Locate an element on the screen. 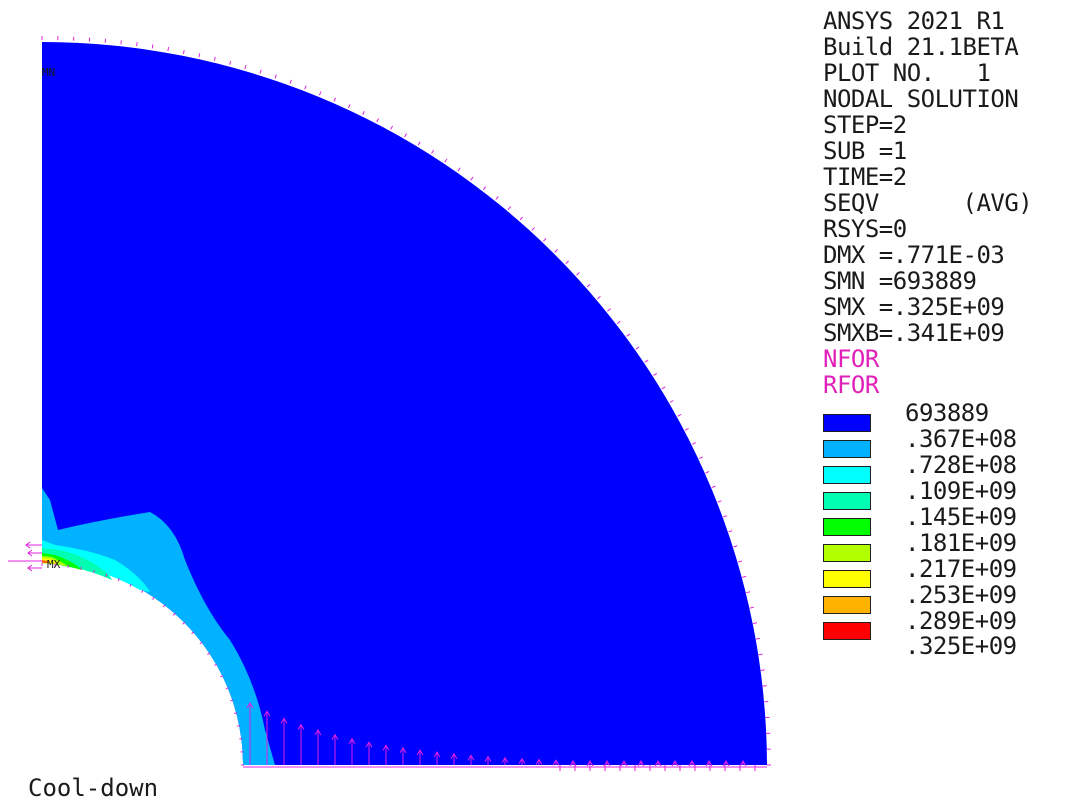 The width and height of the screenshot is (1077, 810). legend-row: .728E+08 is located at coordinates (948, 467).